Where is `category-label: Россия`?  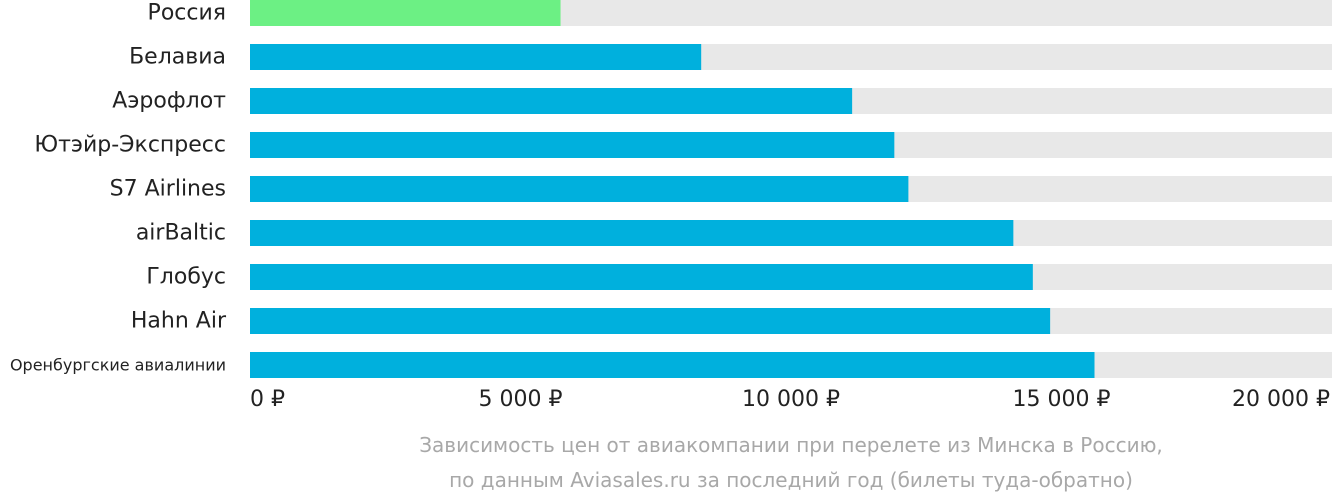
category-label: Россия is located at coordinates (187, 13).